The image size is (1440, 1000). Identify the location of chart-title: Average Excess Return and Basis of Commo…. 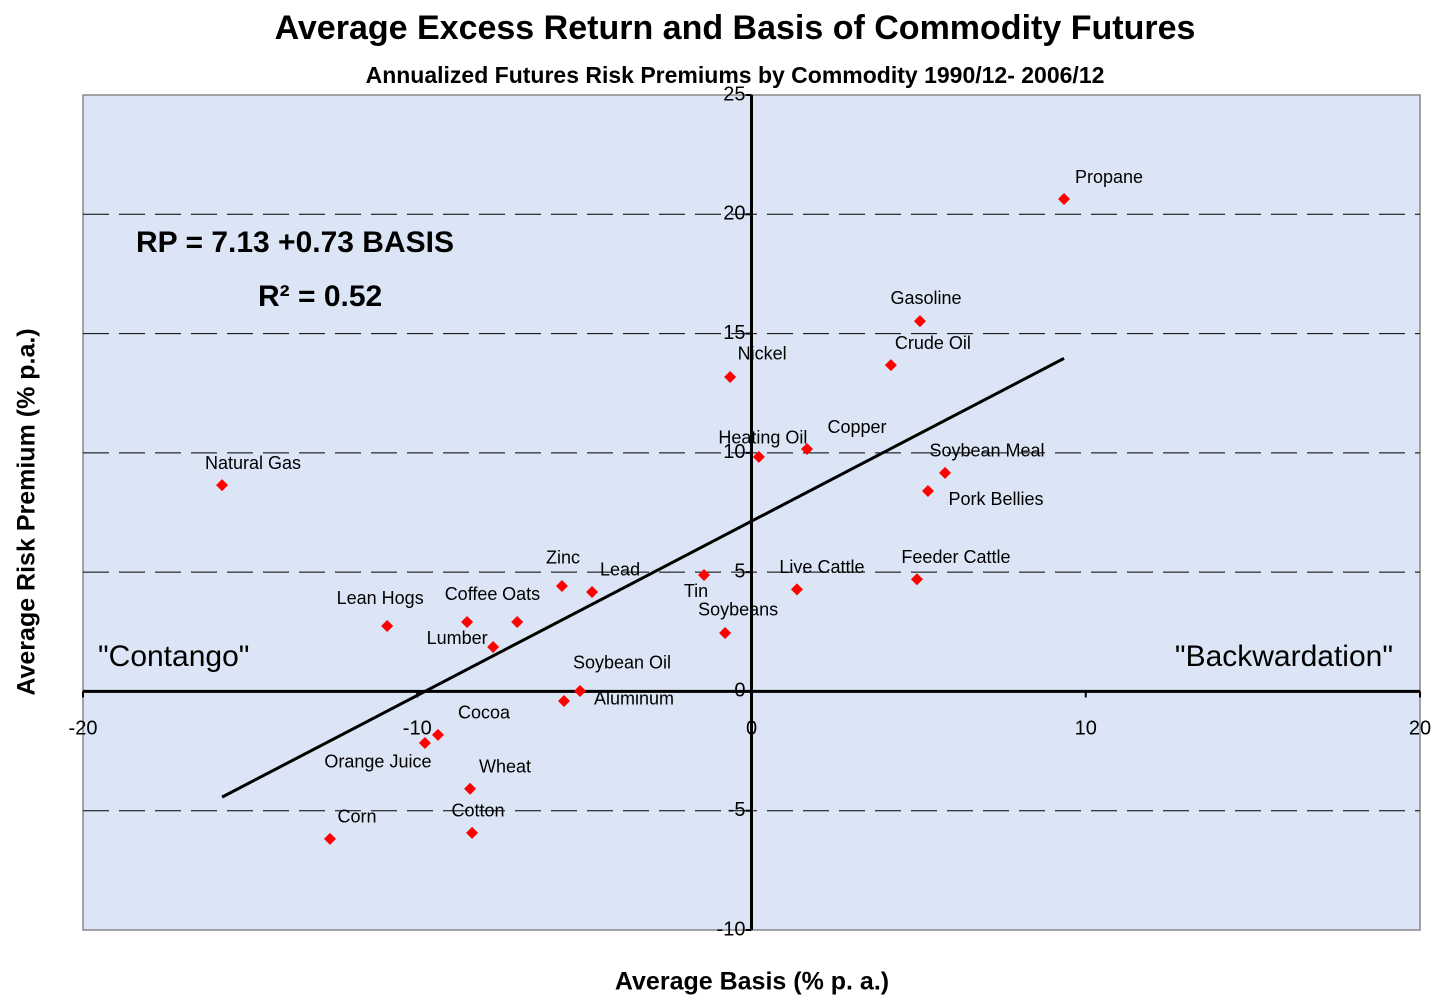
(735, 28).